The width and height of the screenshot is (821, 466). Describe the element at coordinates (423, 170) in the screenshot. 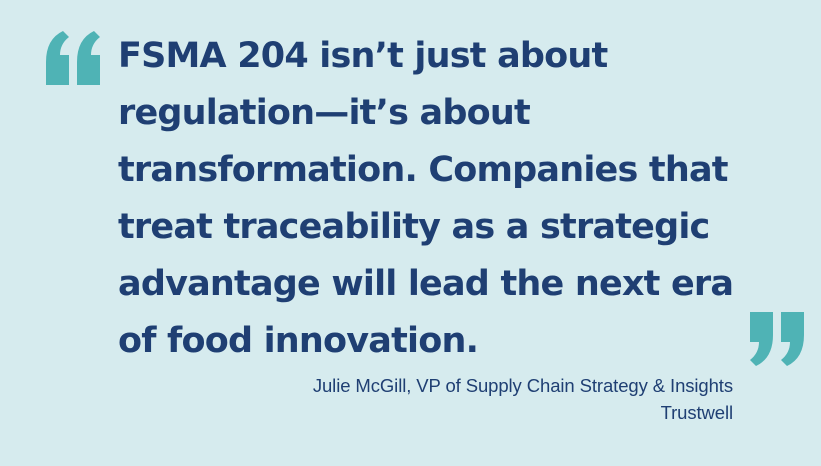

I see `quote-line: transformation. Companies that` at that location.